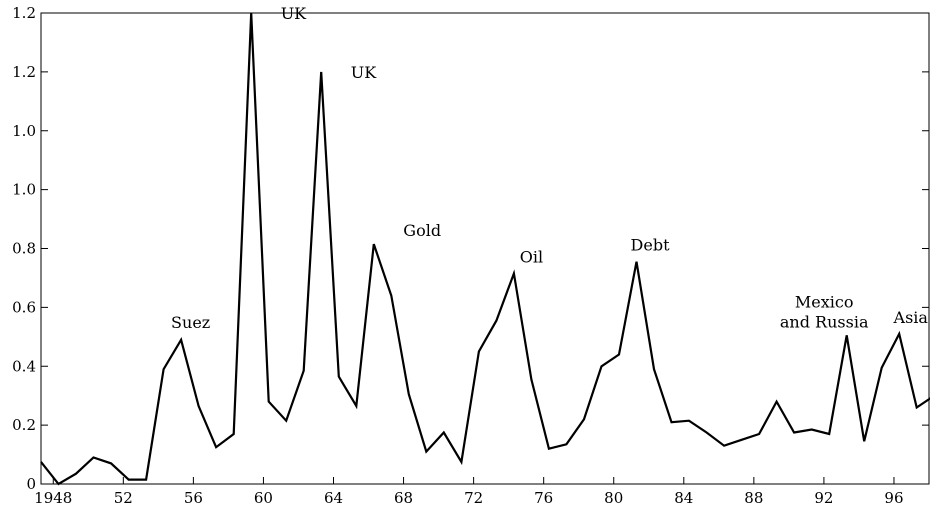 The image size is (930, 511). I want to click on x-tick-label: 60, so click(263, 498).